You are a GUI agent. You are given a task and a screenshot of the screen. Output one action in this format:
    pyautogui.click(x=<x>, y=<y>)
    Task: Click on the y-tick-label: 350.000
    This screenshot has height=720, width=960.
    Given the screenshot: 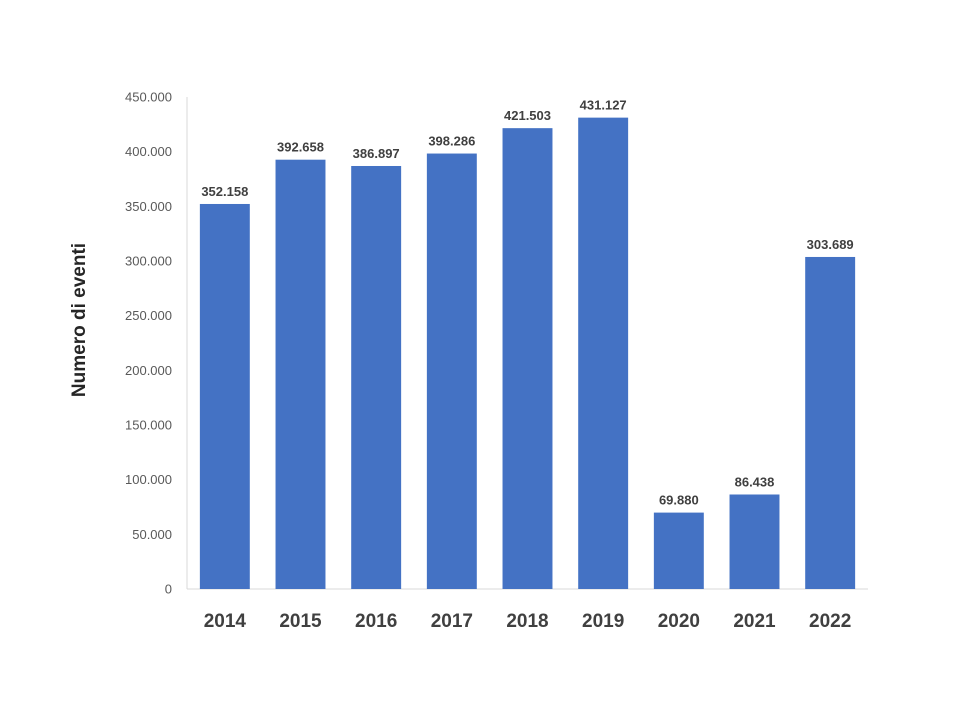 What is the action you would take?
    pyautogui.click(x=148, y=206)
    